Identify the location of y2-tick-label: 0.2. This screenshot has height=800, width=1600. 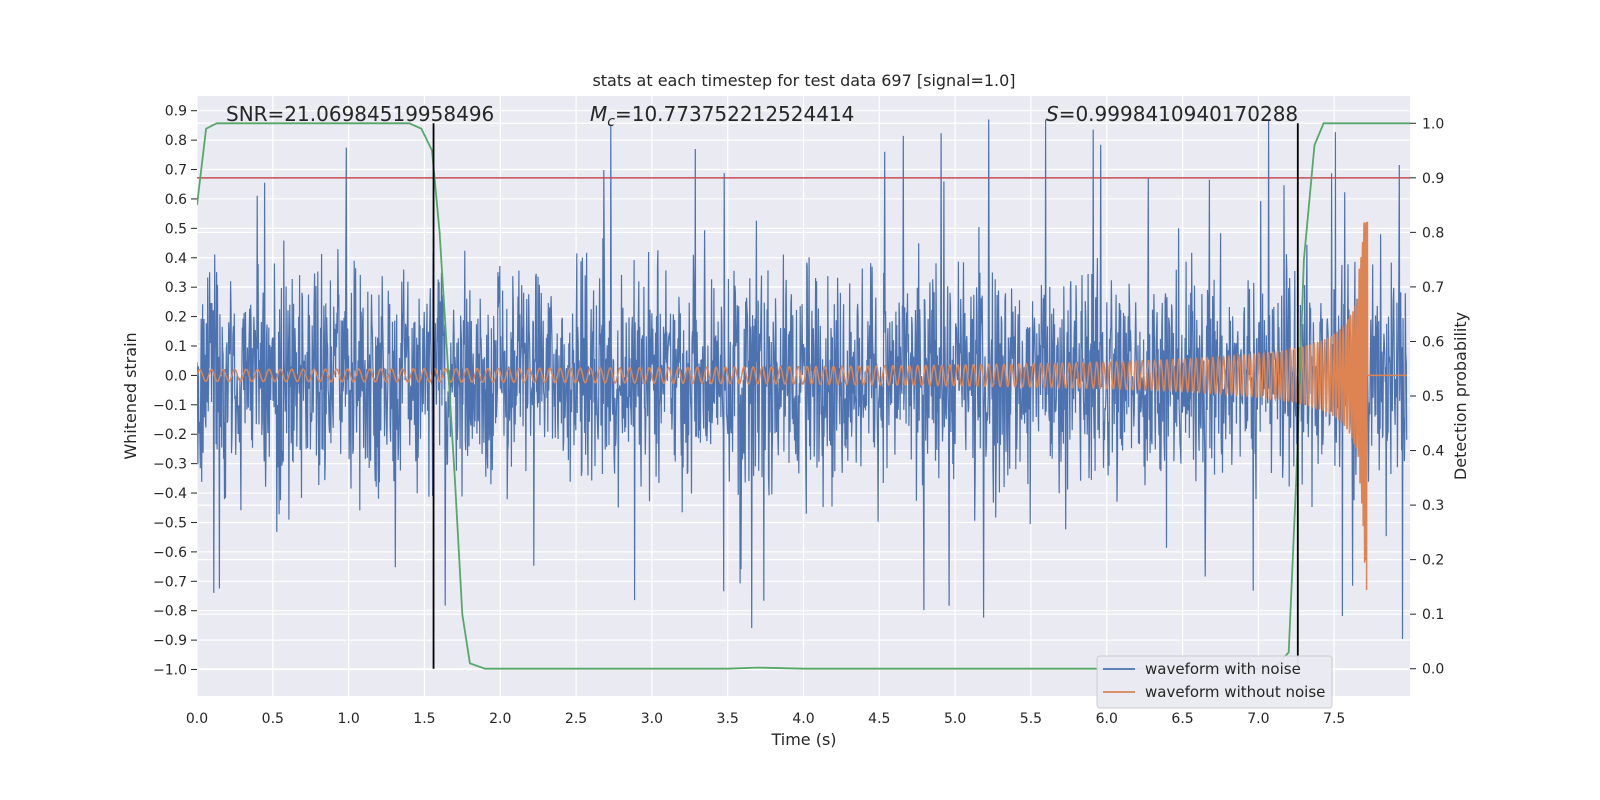
(1433, 561).